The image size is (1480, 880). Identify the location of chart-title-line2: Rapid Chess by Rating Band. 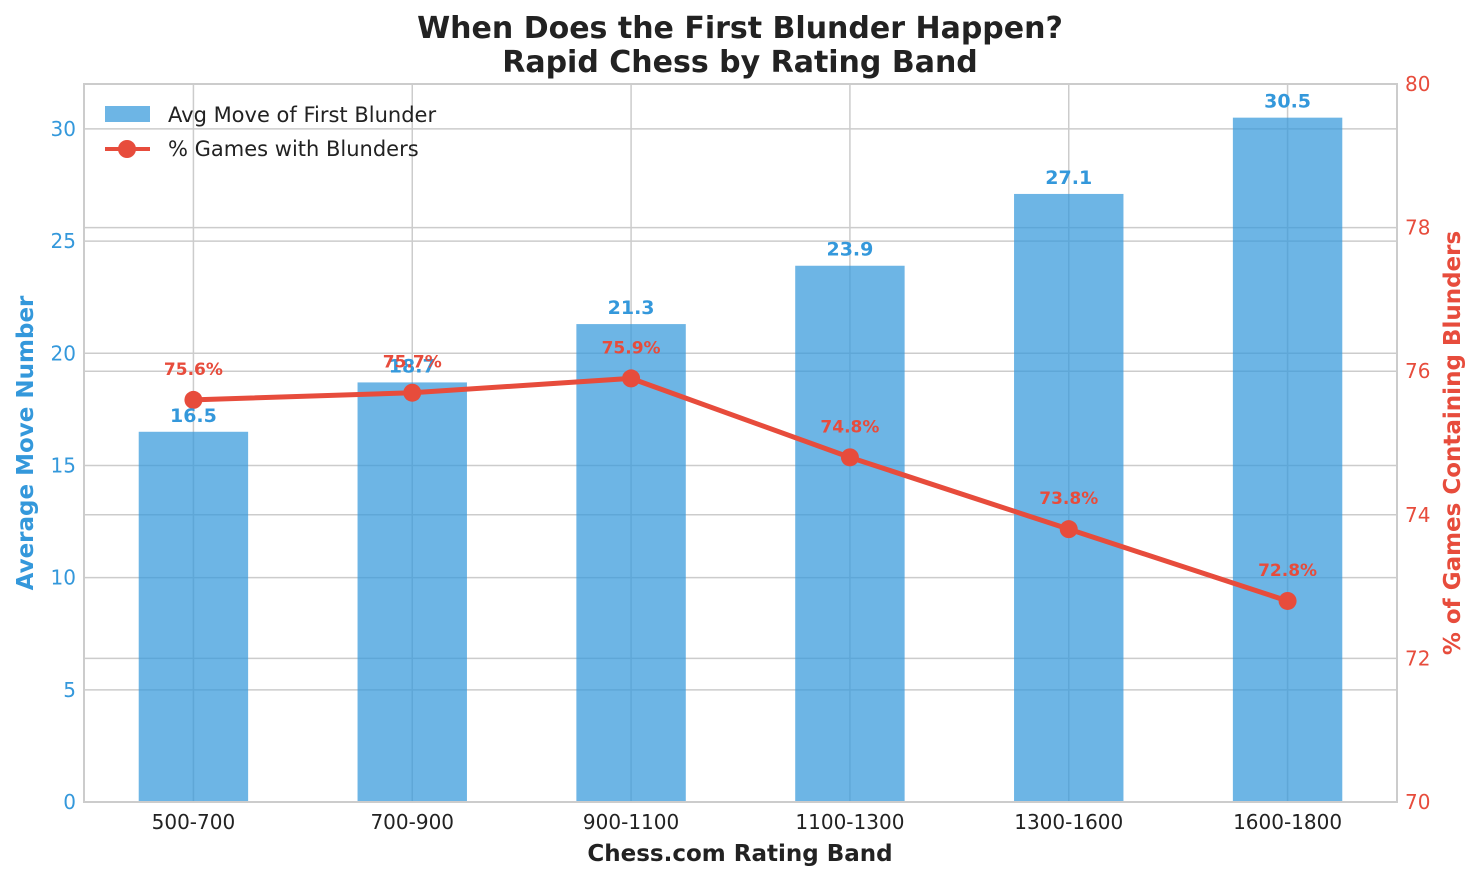
(740, 62).